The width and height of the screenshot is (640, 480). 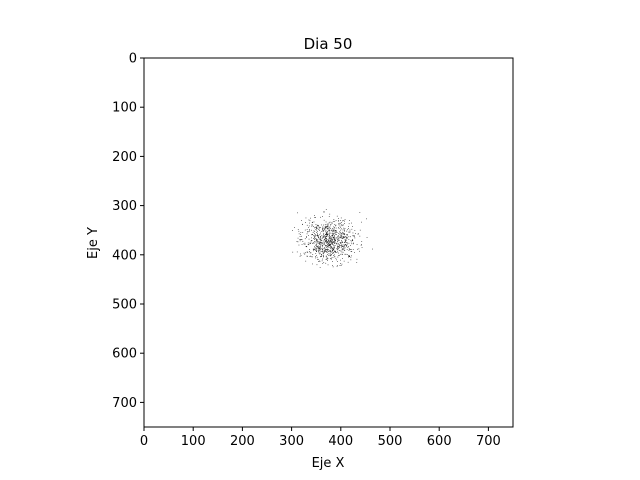 I want to click on y-tick-label: 700, so click(x=124, y=403).